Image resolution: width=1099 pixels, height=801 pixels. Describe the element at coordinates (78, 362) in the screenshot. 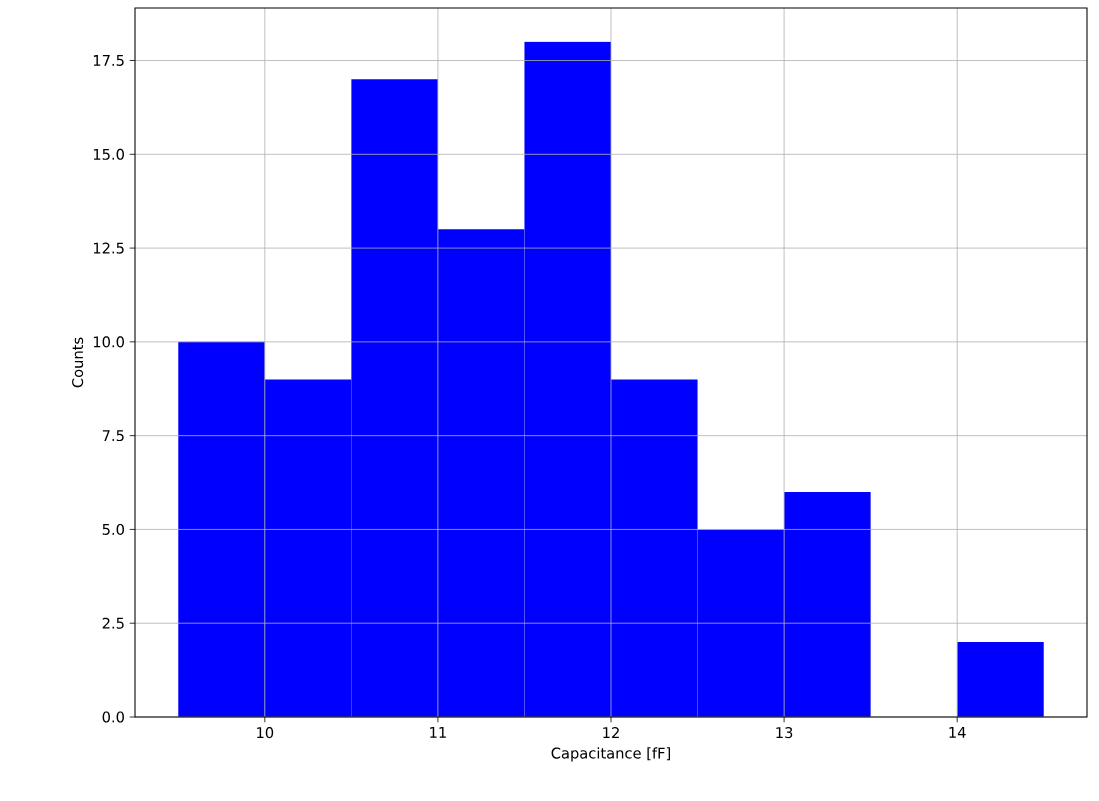

I see `y-axis-title: Counts` at that location.